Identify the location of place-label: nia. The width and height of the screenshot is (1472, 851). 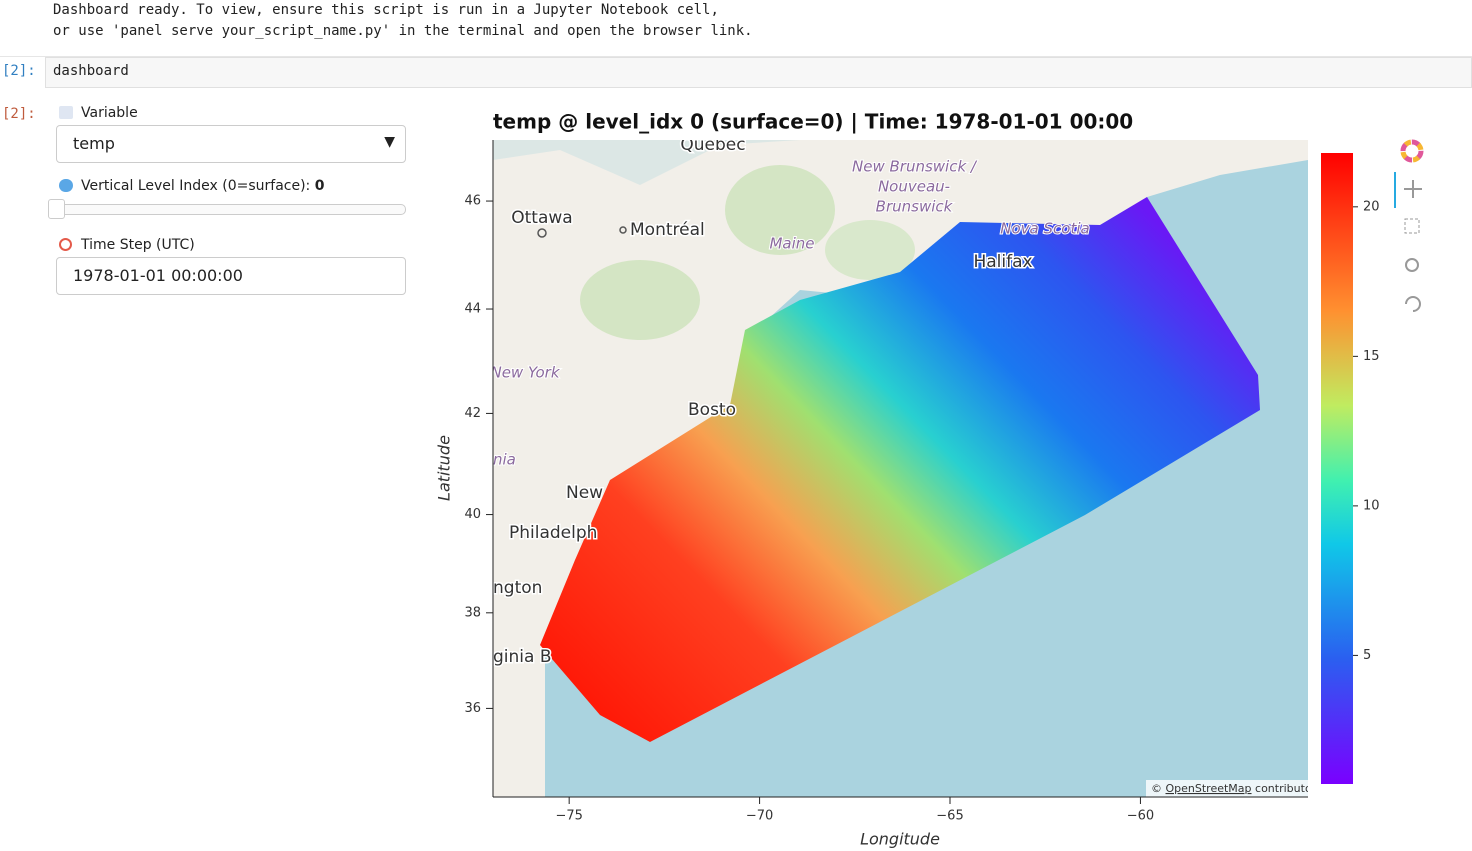
(504, 460).